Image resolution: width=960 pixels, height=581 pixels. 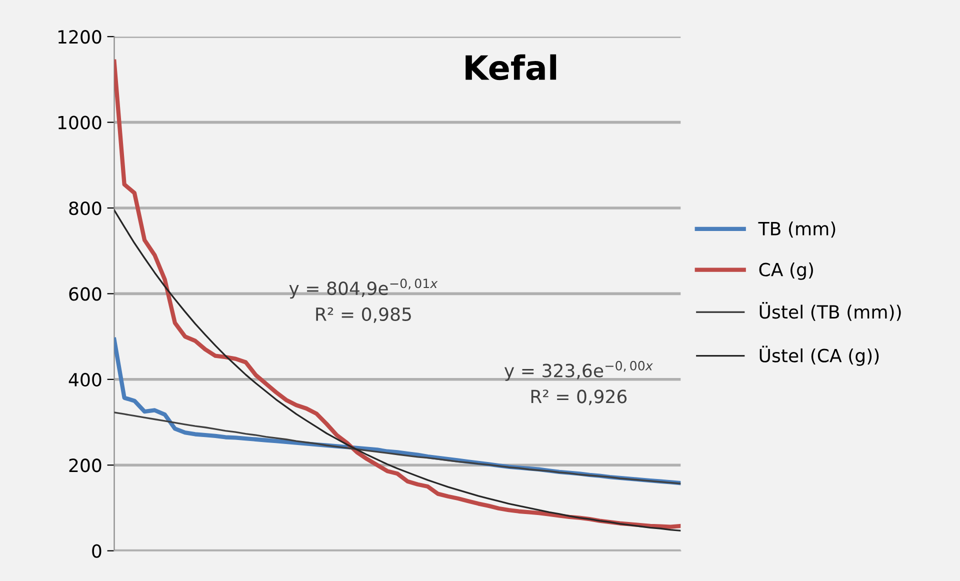 What do you see at coordinates (97, 551) in the screenshot?
I see `y-tick-label: 0` at bounding box center [97, 551].